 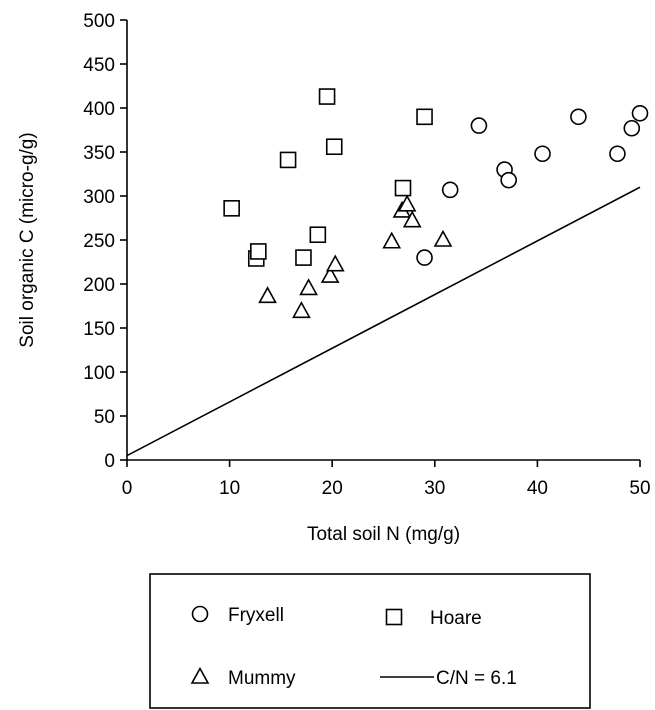 What do you see at coordinates (394, 617) in the screenshot?
I see `legend-hoare-symbol` at bounding box center [394, 617].